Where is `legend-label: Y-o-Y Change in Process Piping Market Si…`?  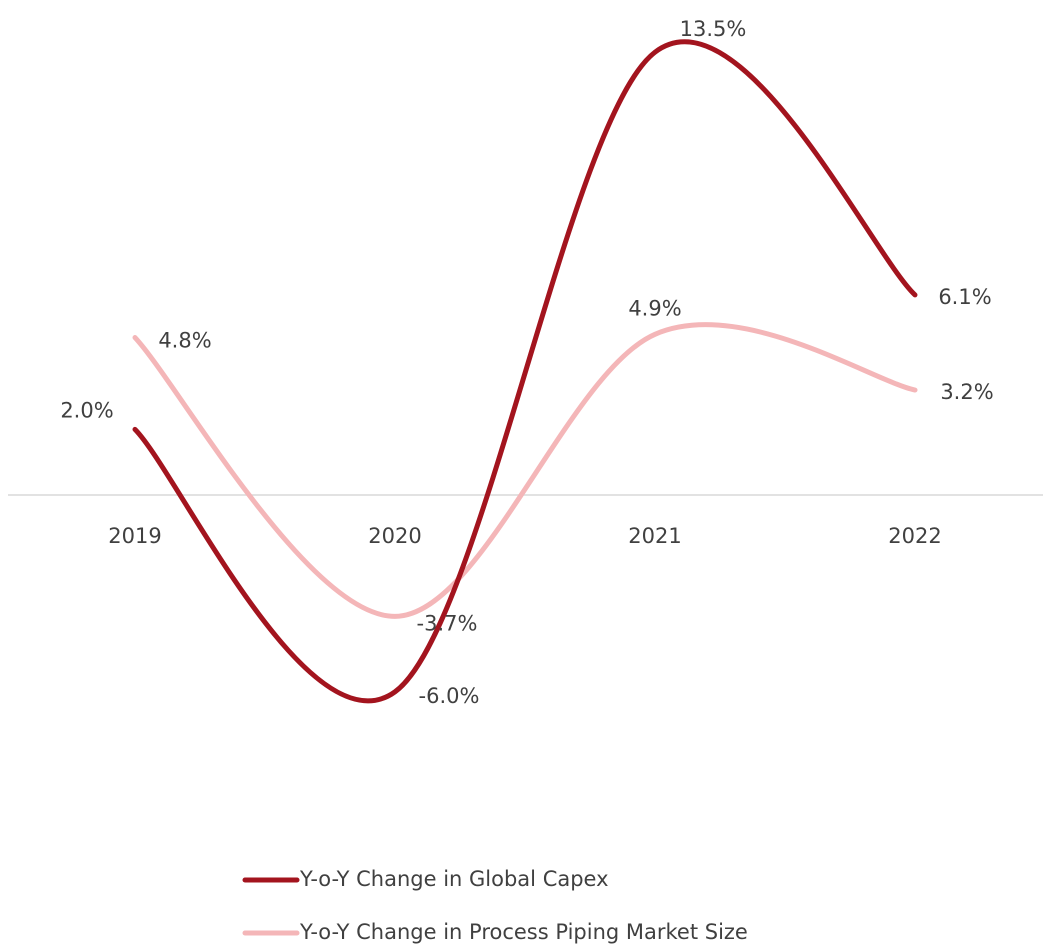 legend-label: Y-o-Y Change in Process Piping Market Si… is located at coordinates (523, 932).